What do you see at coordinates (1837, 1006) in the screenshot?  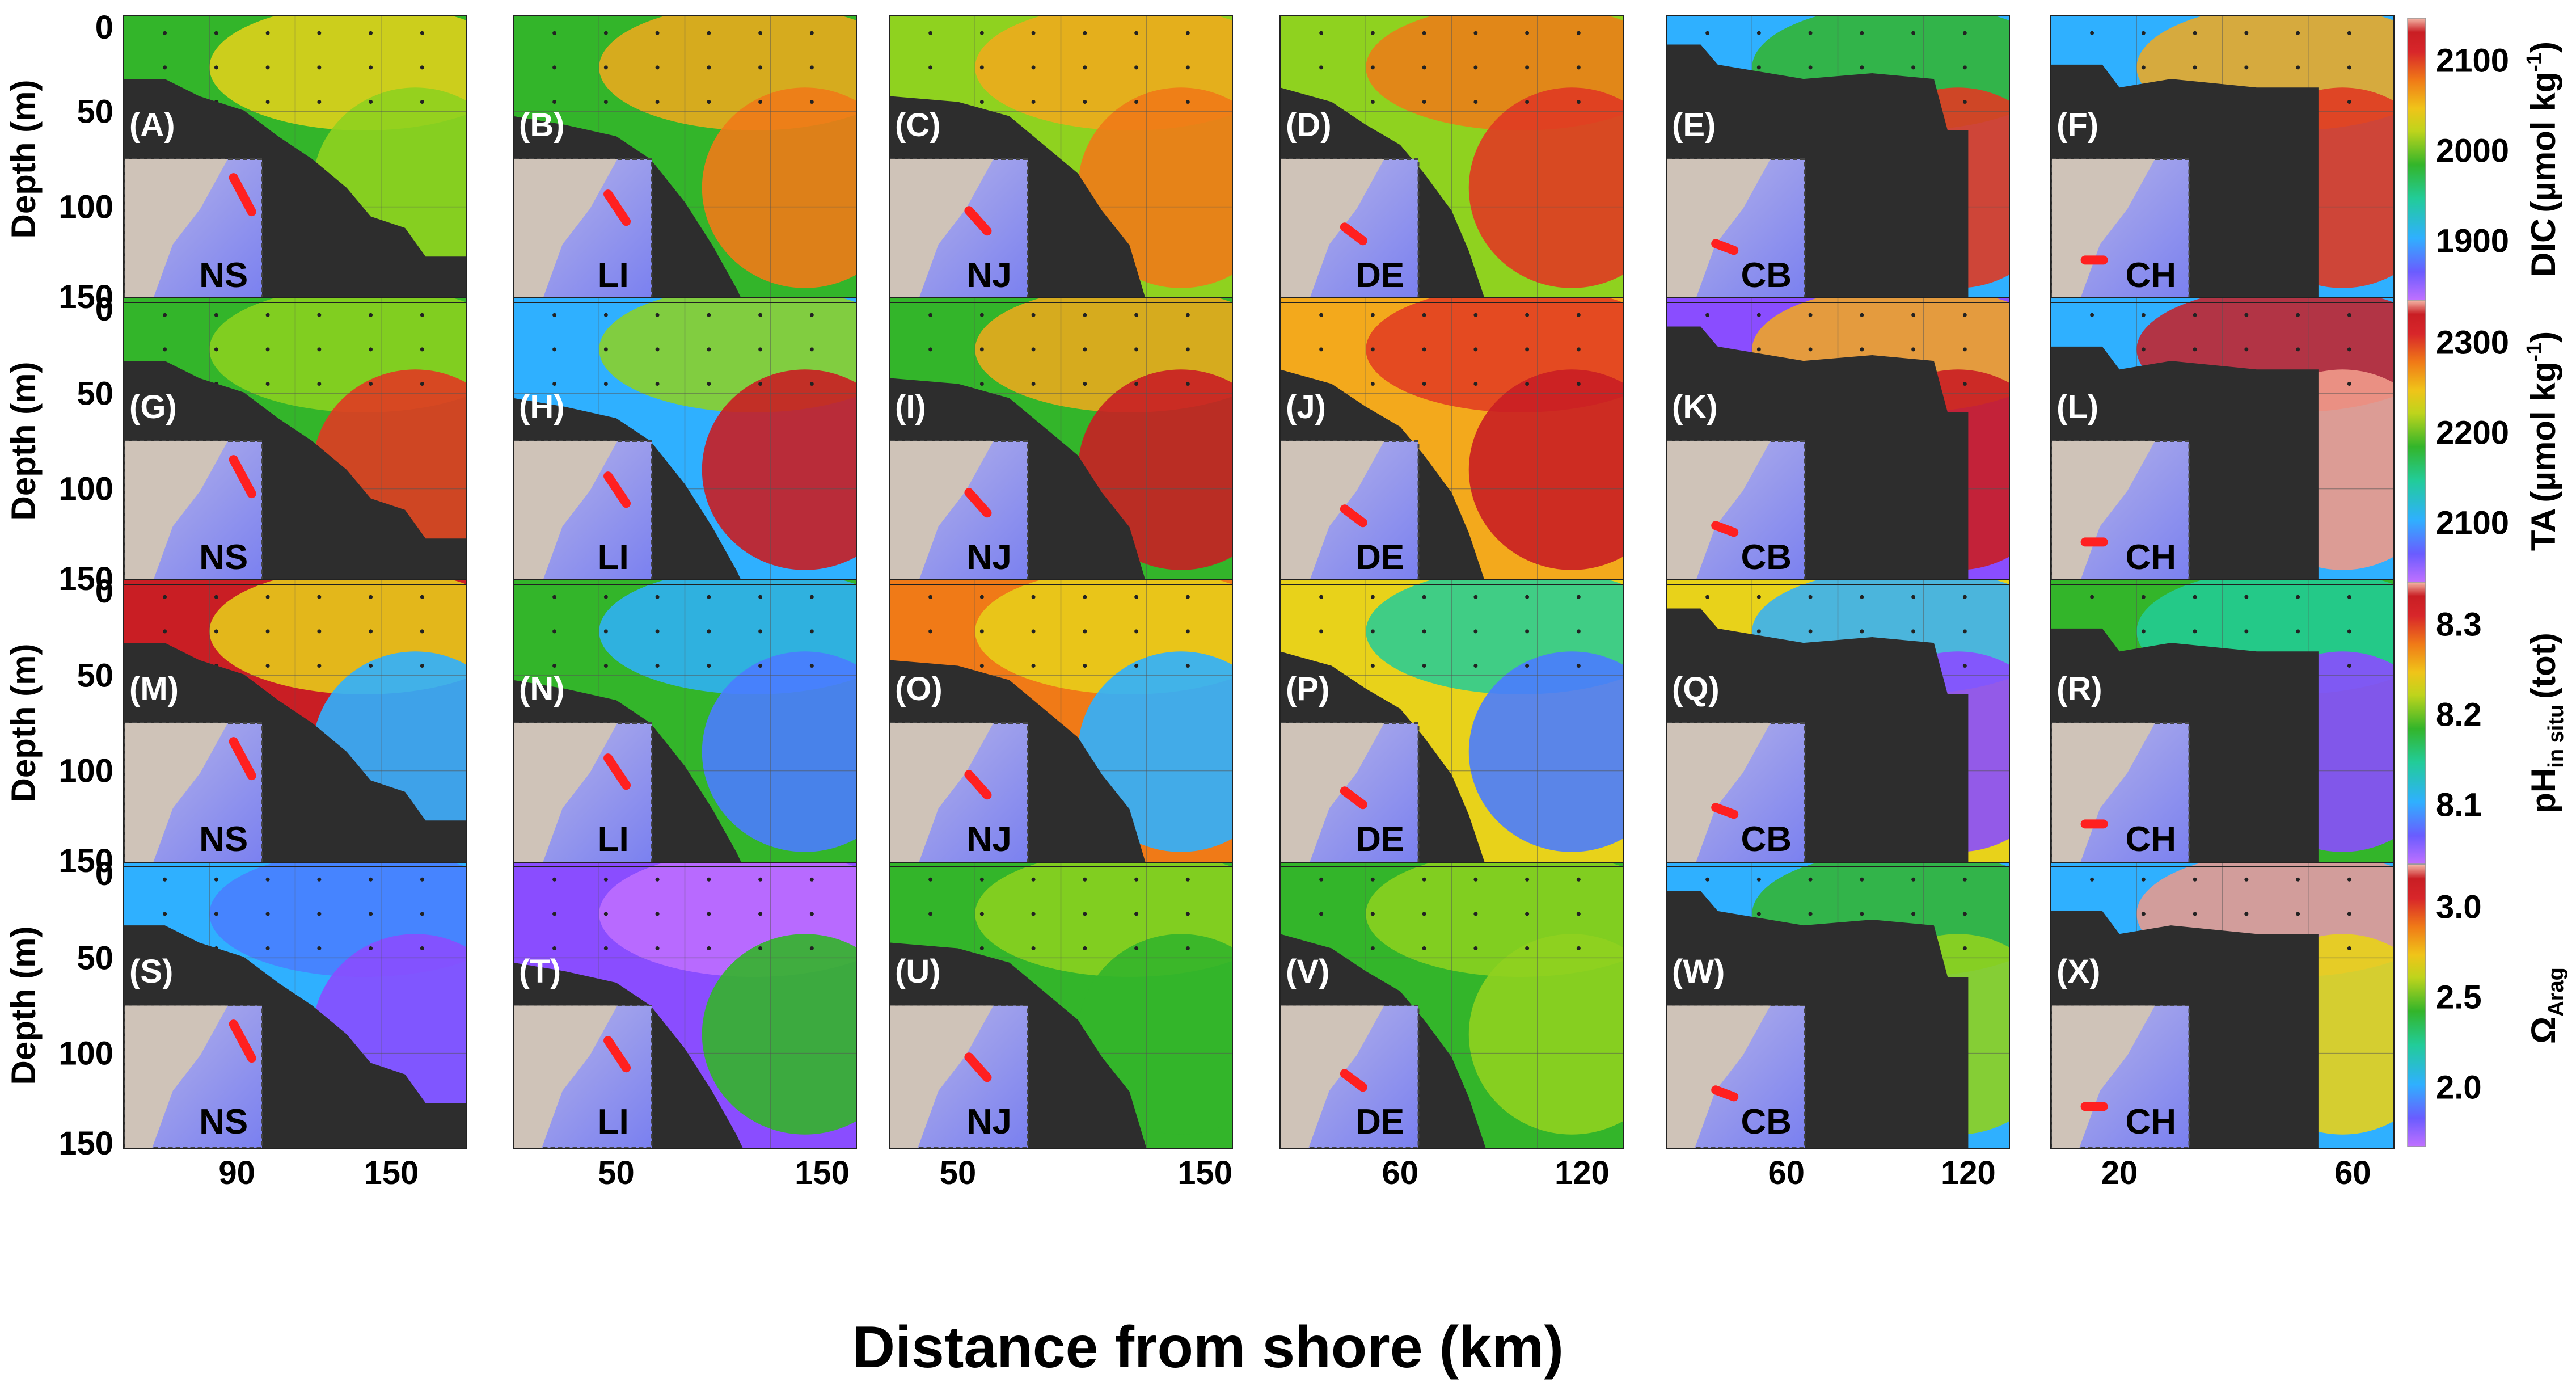 I see `section-panel: CB (W)` at bounding box center [1837, 1006].